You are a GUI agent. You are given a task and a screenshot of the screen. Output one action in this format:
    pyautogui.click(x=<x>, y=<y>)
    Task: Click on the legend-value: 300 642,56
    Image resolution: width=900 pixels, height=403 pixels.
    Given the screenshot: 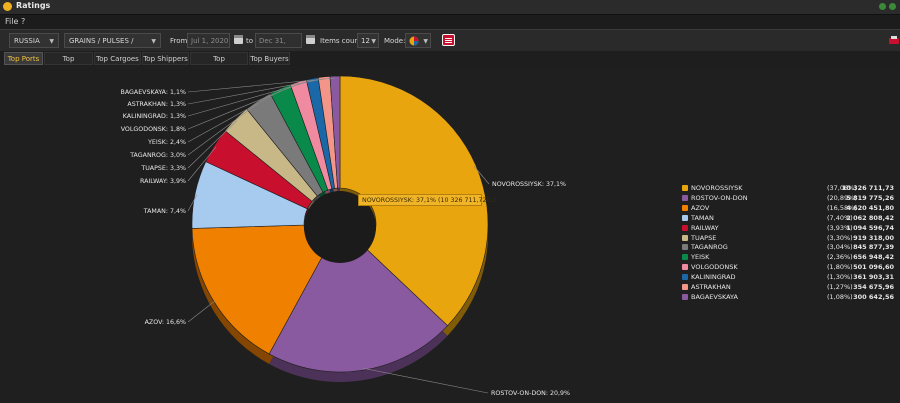 What is the action you would take?
    pyautogui.click(x=873, y=296)
    